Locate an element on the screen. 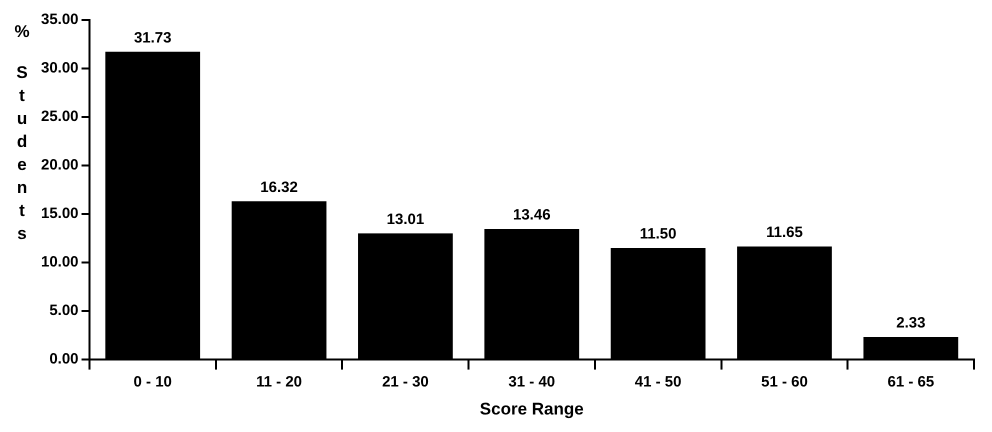 Image resolution: width=992 pixels, height=432 pixels. data-label: 11.65 is located at coordinates (784, 233).